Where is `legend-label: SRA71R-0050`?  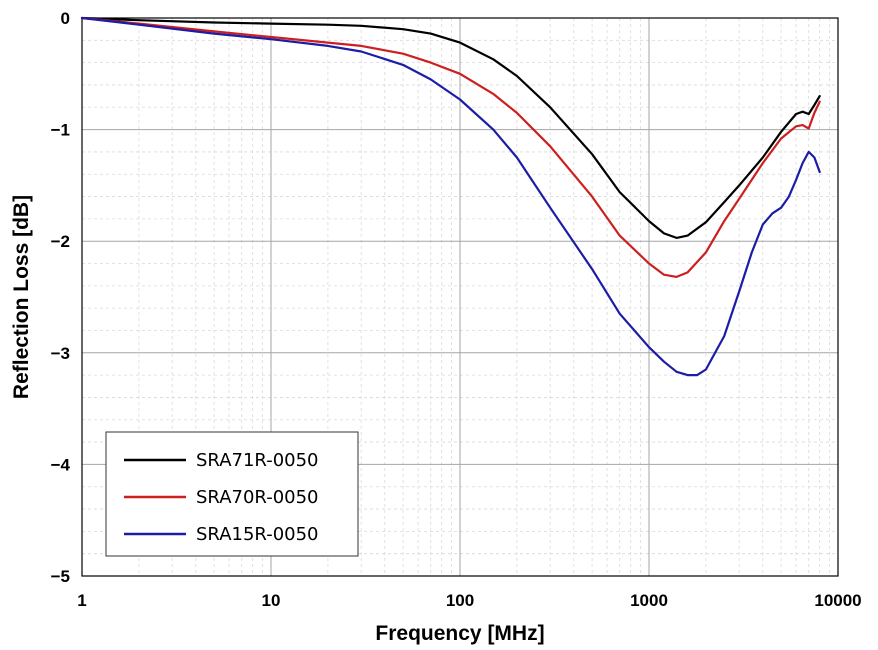
legend-label: SRA71R-0050 is located at coordinates (257, 460).